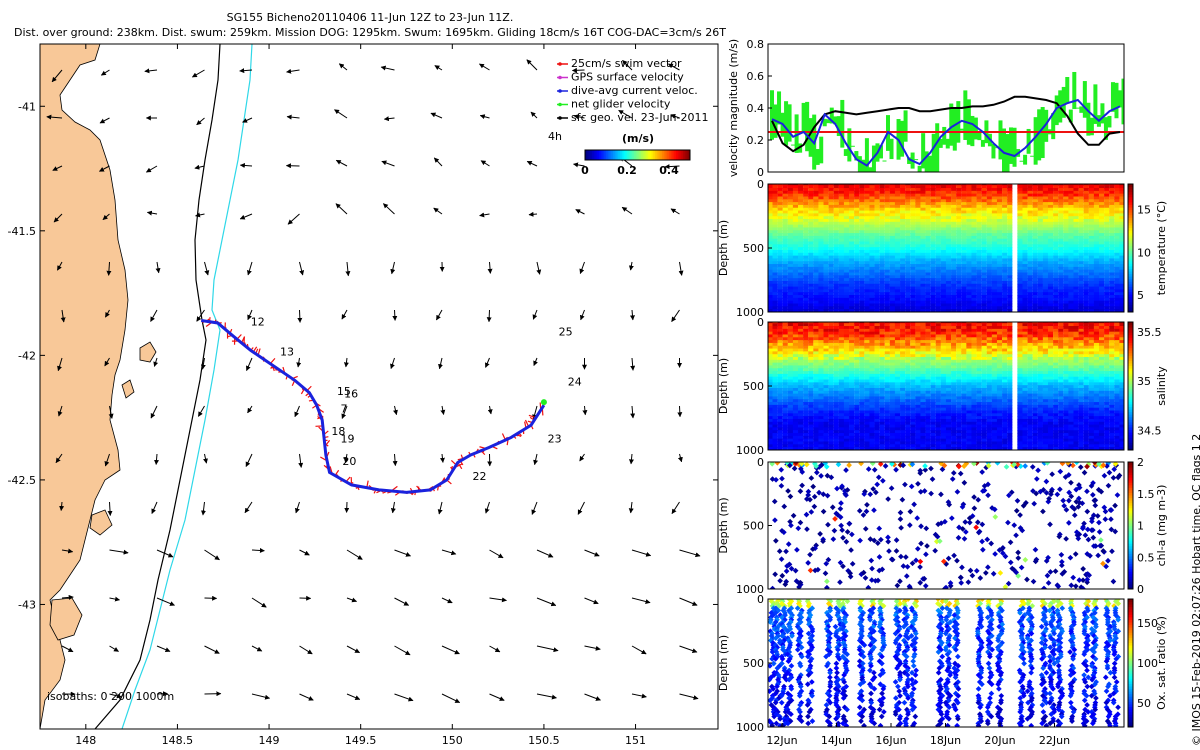 The image size is (1200, 750). I want to click on isobath-1000m, so click(187, 386).